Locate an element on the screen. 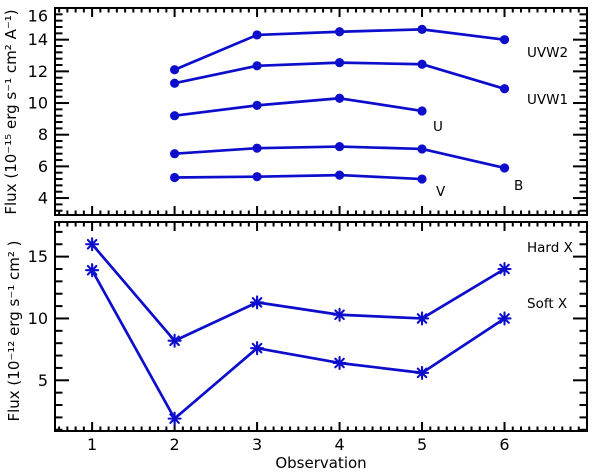 The image size is (600, 474). series-label-Hard-X: Hard X is located at coordinates (550, 248).